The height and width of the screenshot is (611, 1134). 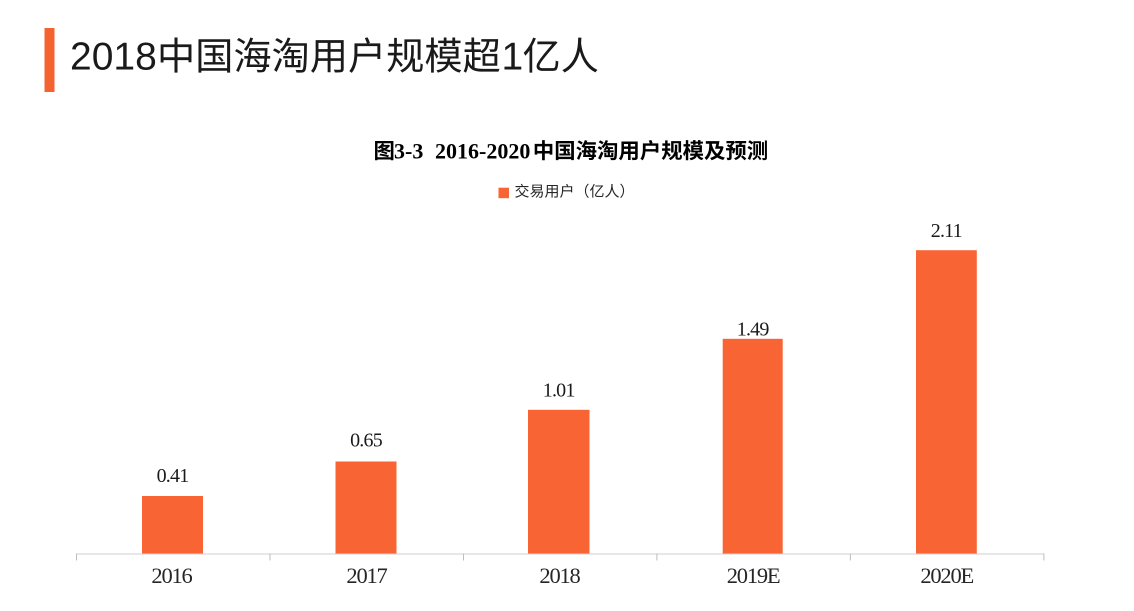 What do you see at coordinates (366, 575) in the screenshot?
I see `svg-text: 2017` at bounding box center [366, 575].